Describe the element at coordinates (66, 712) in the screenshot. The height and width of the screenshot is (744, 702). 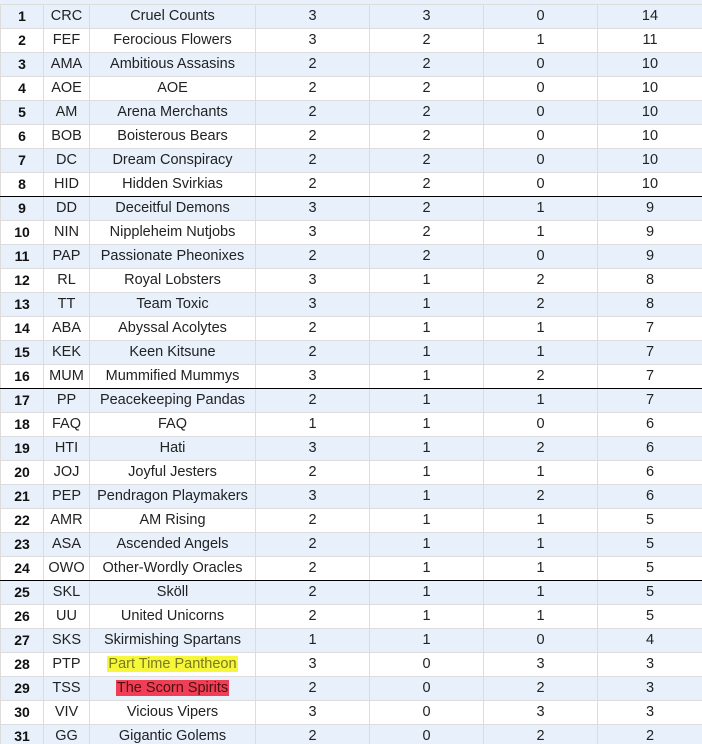
I see `abbr-cell: VIV` at that location.